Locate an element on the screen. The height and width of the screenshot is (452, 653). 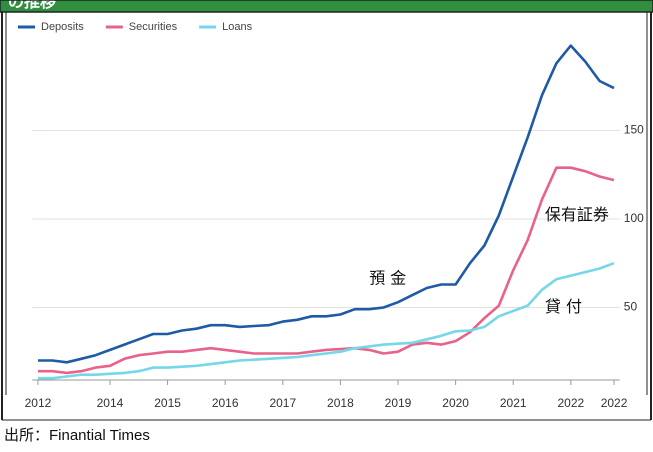
x-tick-label: 2012 is located at coordinates (38, 403).